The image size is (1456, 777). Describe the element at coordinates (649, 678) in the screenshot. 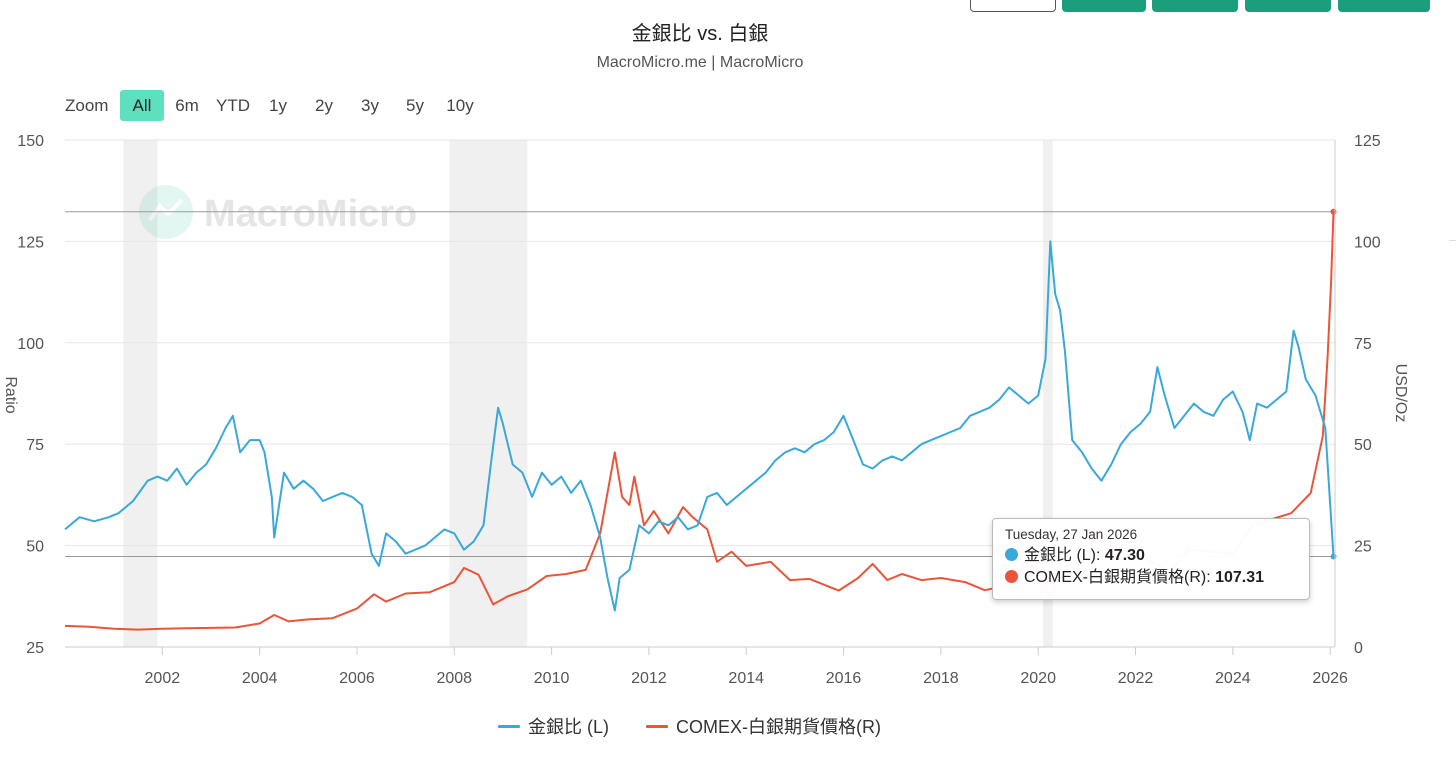

I see `x-tick-label: 2012` at that location.